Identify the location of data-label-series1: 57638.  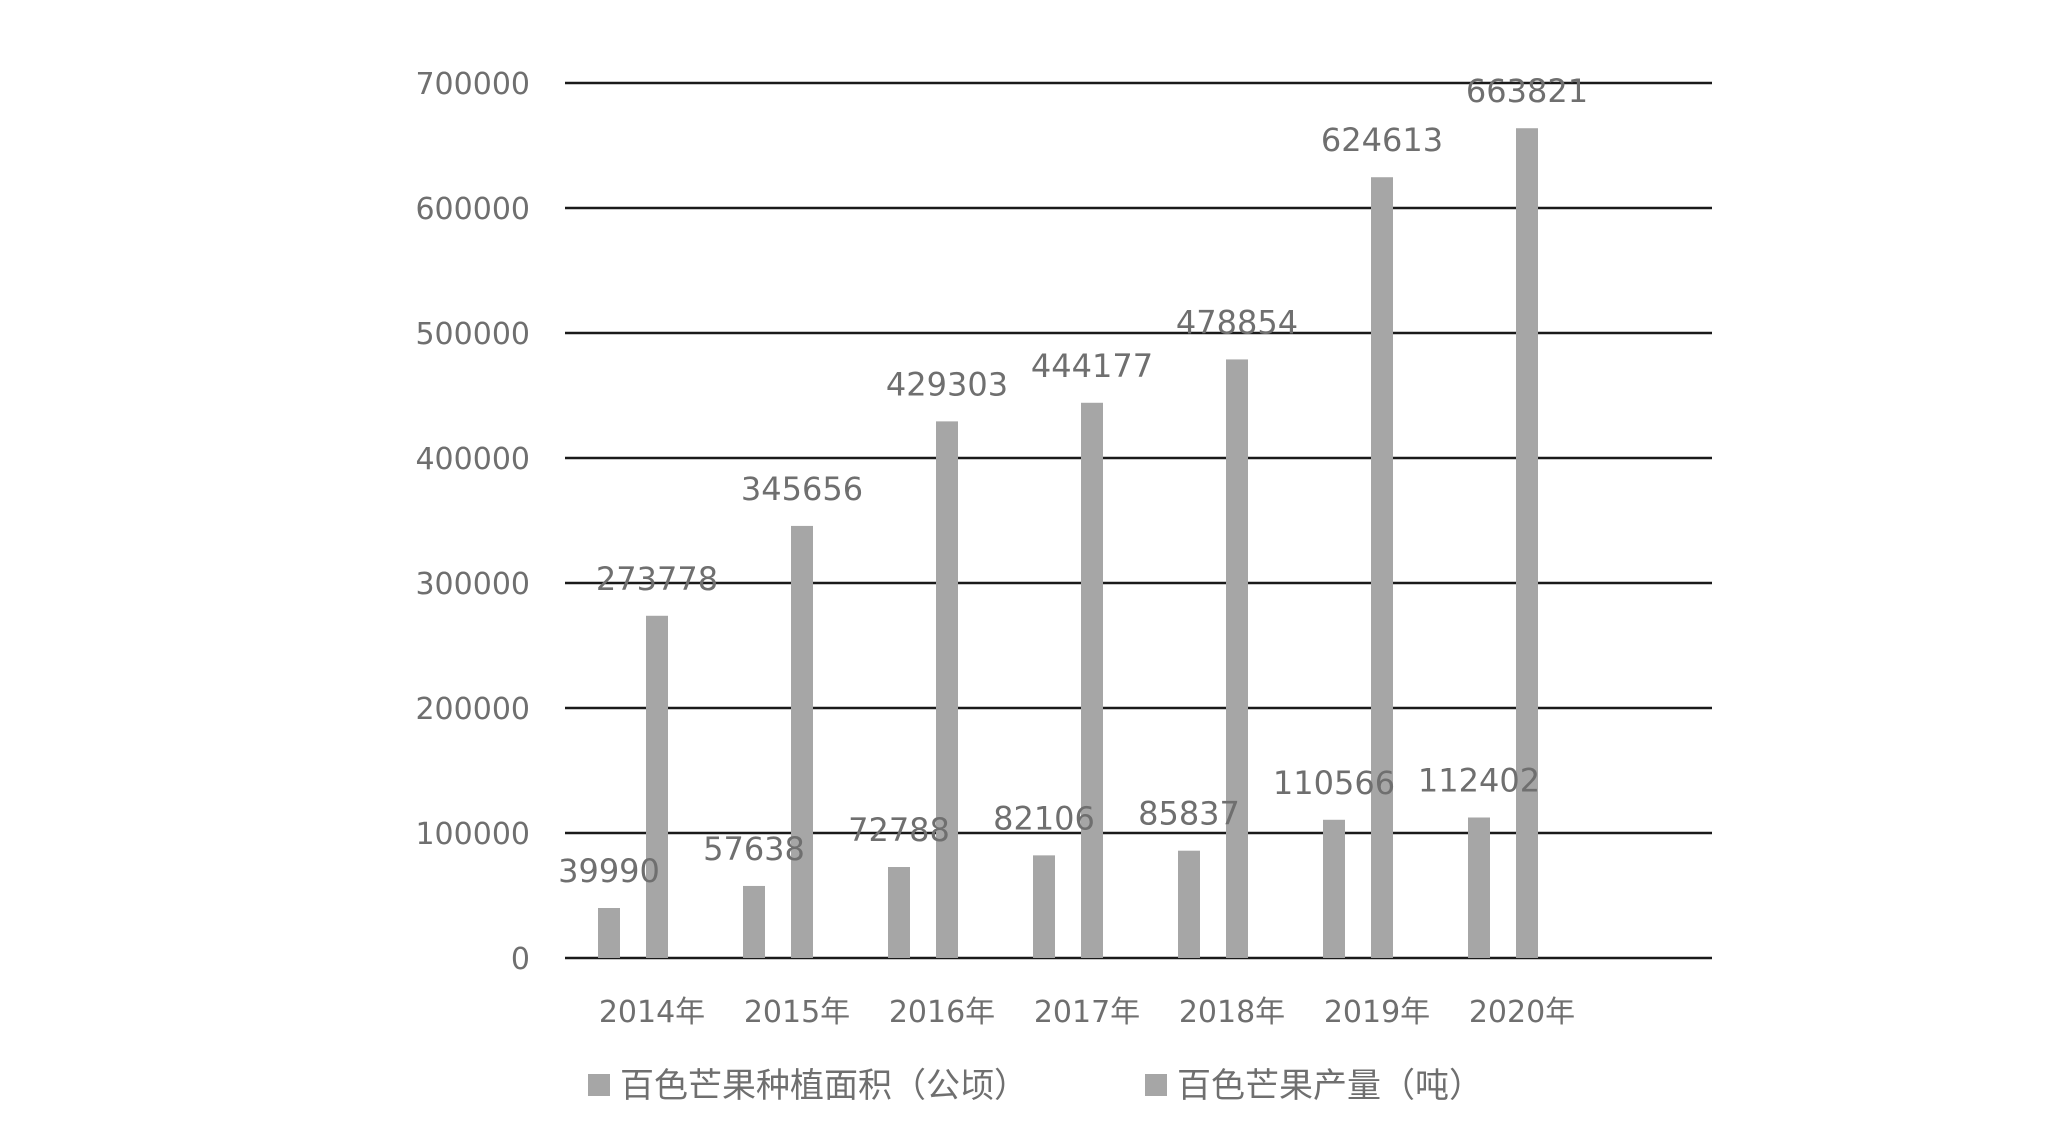
(754, 849).